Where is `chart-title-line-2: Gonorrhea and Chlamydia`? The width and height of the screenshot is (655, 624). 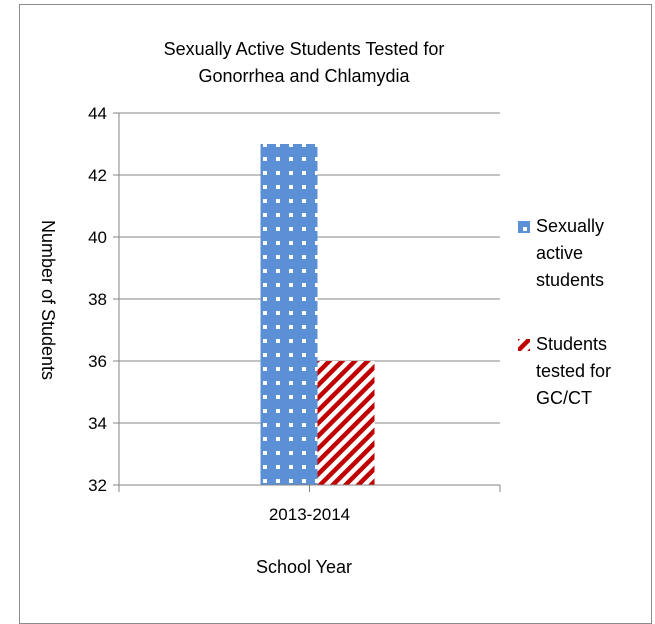
chart-title-line-2: Gonorrhea and Chlamydia is located at coordinates (304, 76).